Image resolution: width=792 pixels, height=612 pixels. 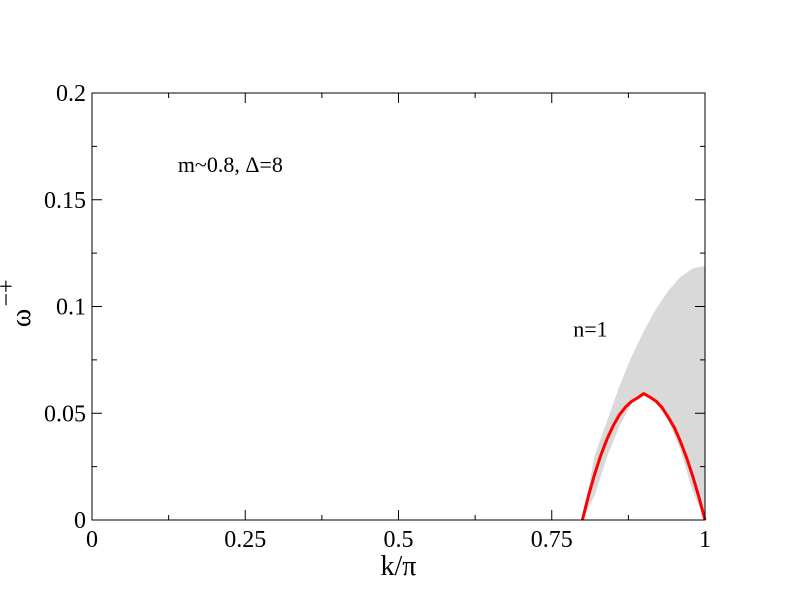 What do you see at coordinates (10, 292) in the screenshot?
I see `y-axis-label-superscript: −+` at bounding box center [10, 292].